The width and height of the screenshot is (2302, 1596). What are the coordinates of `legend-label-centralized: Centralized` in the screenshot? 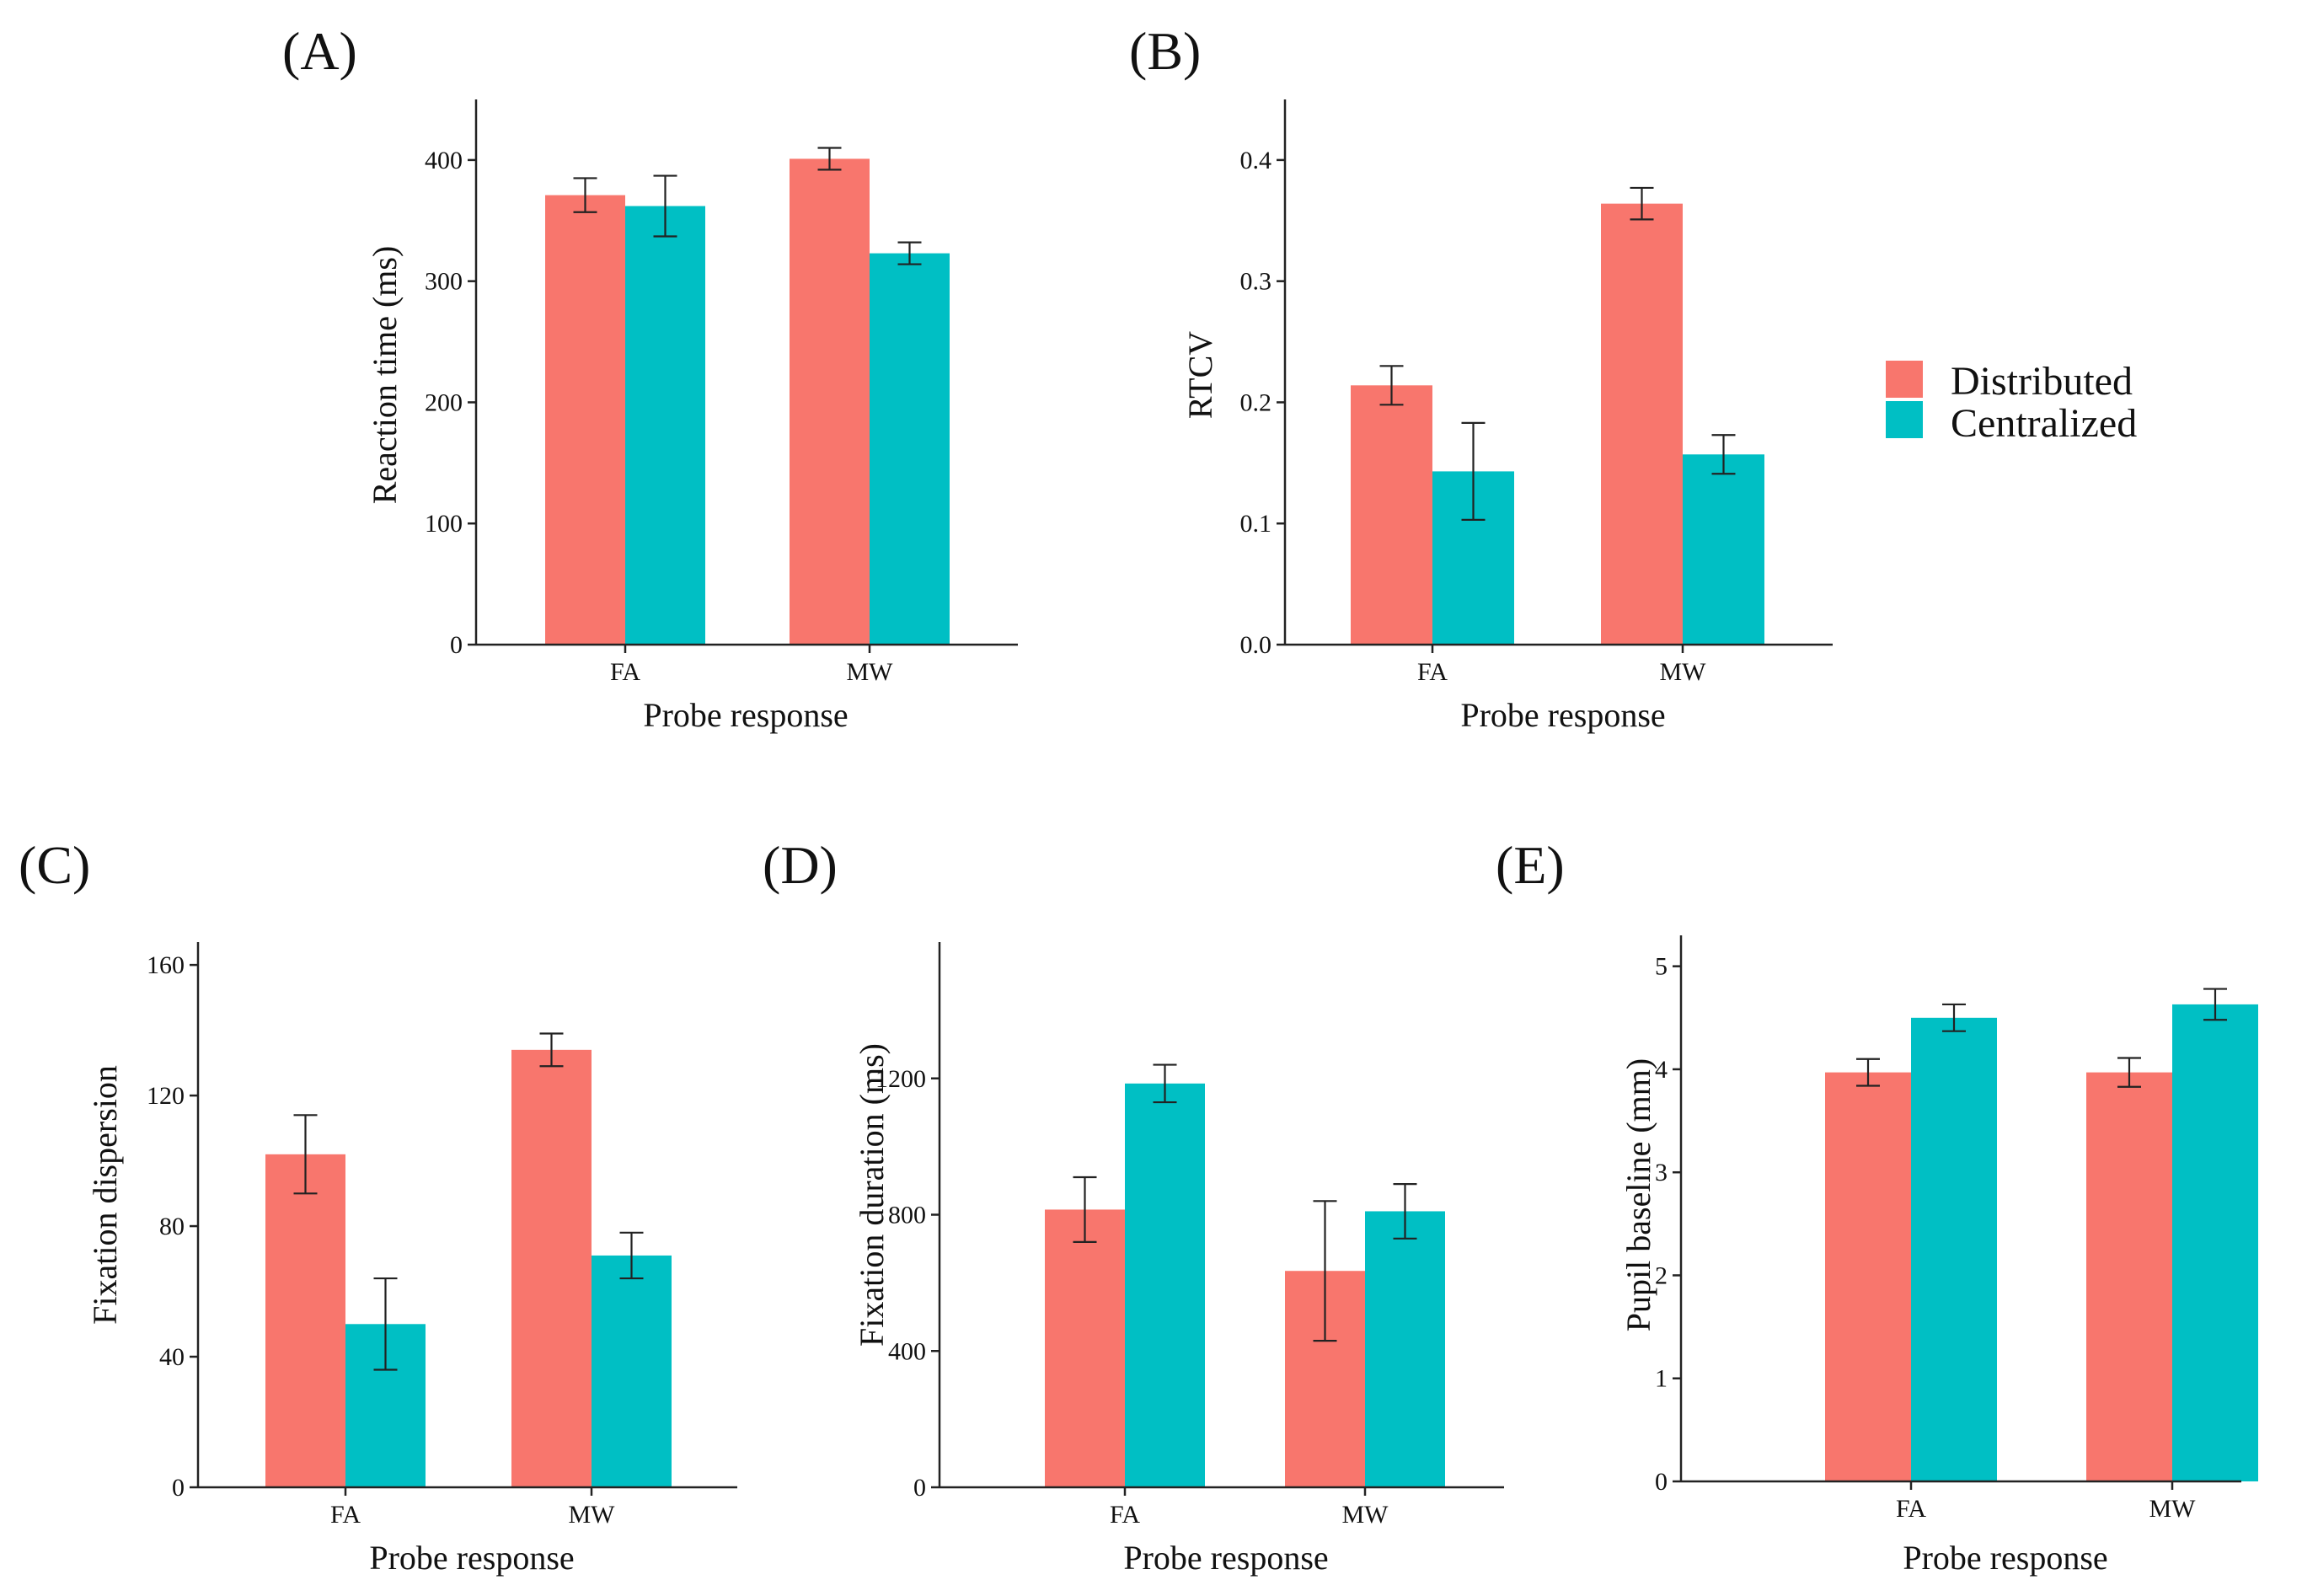 It's located at (2044, 424).